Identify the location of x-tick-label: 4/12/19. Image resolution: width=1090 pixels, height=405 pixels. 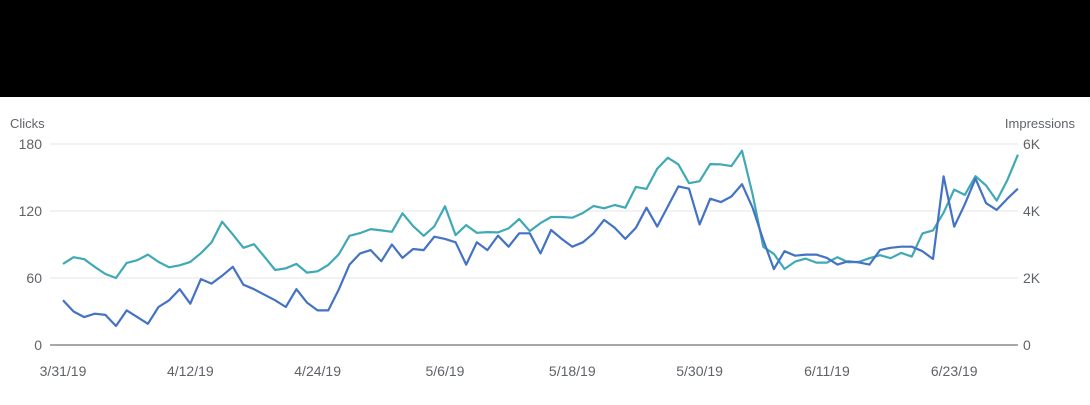
(190, 371).